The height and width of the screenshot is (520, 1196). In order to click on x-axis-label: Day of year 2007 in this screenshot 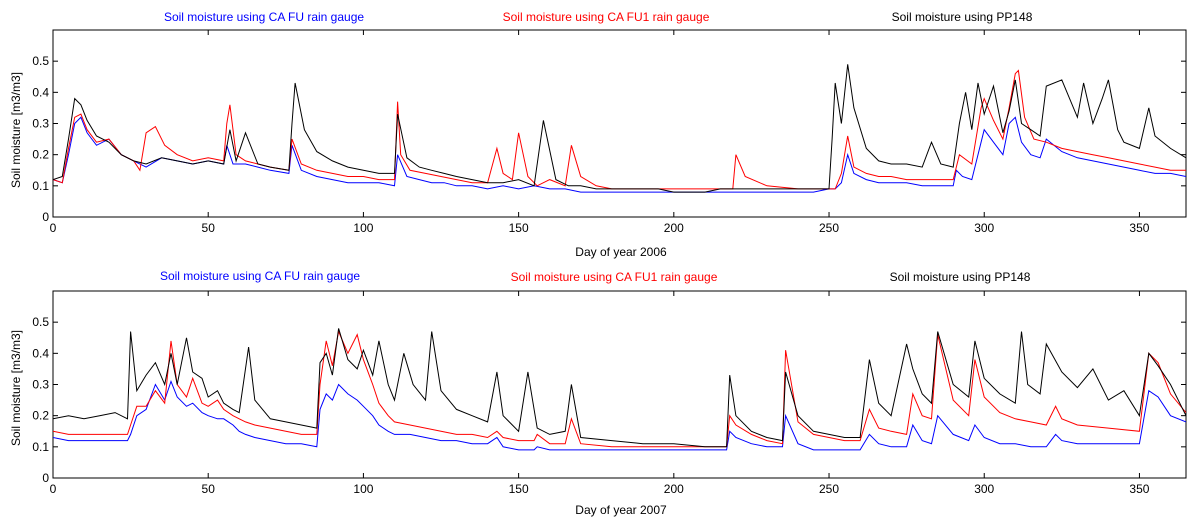, I will do `click(621, 510)`.